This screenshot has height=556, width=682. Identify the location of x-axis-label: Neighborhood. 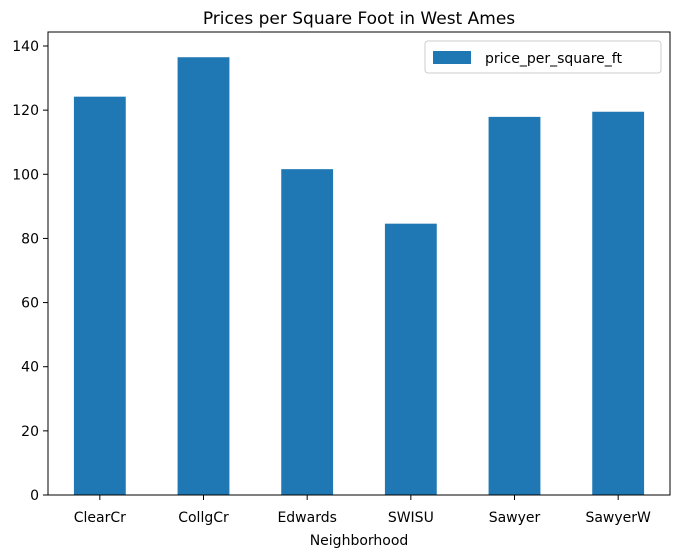
(359, 541).